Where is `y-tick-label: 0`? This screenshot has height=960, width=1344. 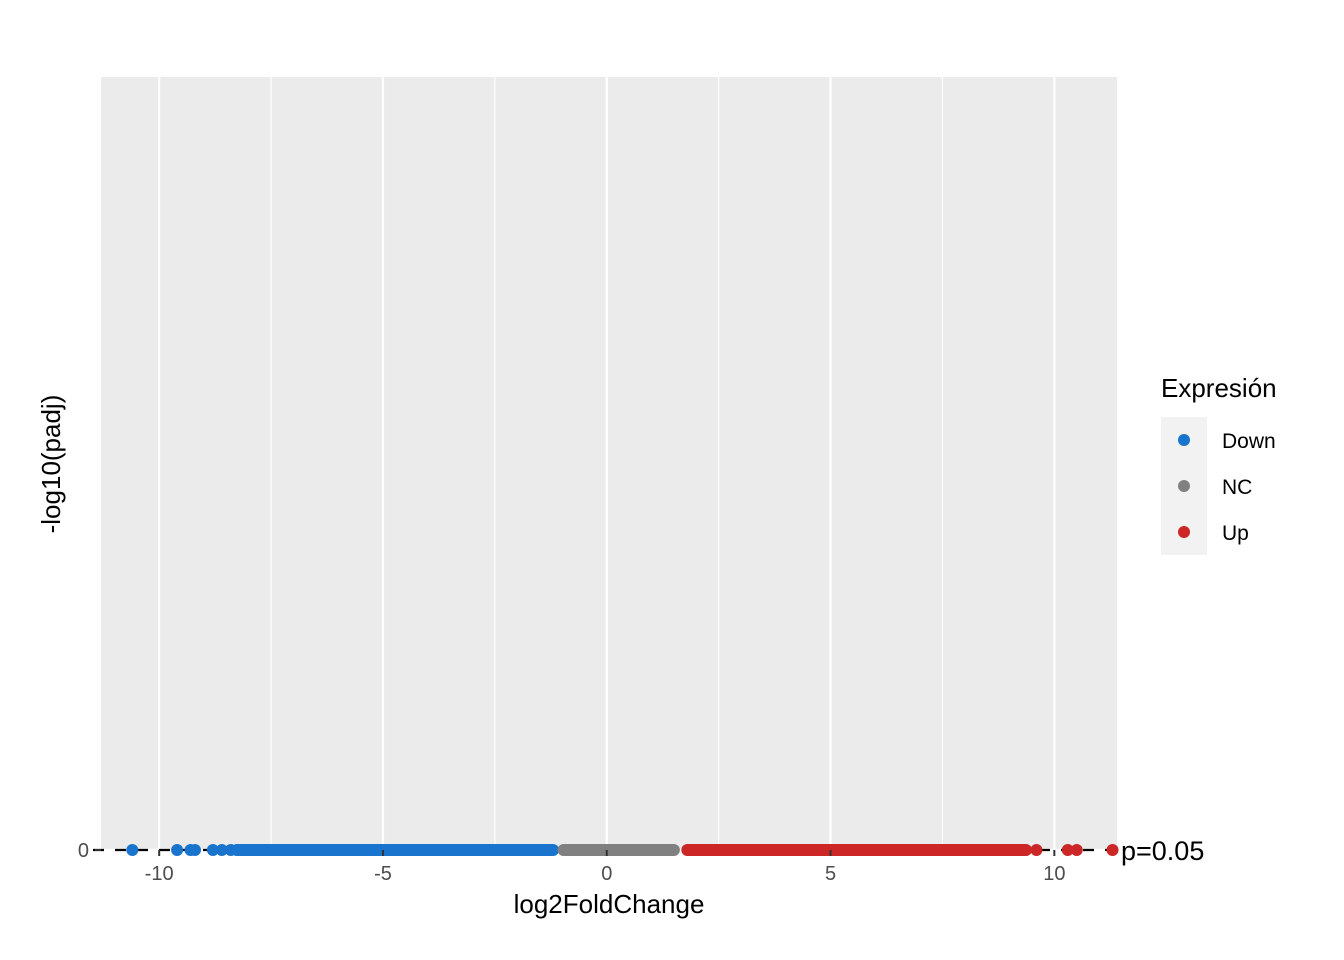 y-tick-label: 0 is located at coordinates (83, 851).